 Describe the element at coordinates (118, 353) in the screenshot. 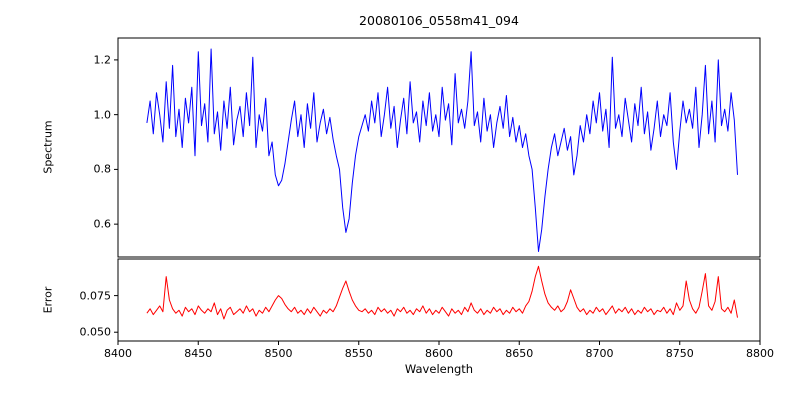

I see `x-tick-label: 8400` at that location.